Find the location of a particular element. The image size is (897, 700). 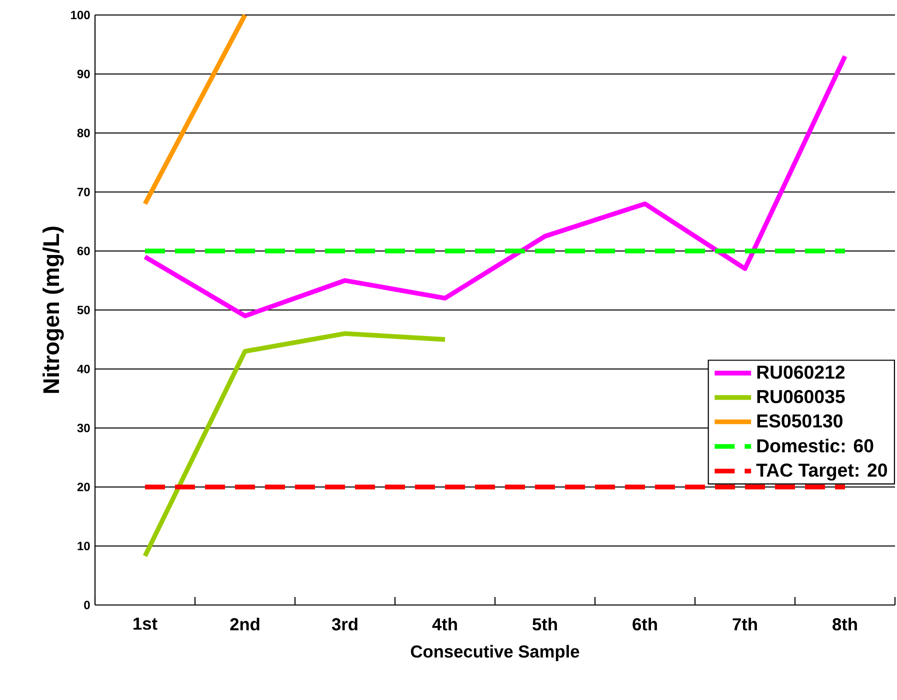

y-tick-label: 50 is located at coordinates (83, 310).